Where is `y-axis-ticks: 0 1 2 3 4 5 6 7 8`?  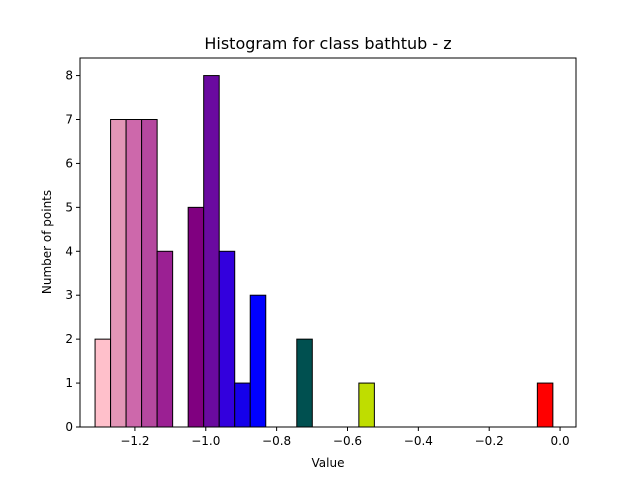
y-axis-ticks: 0 1 2 3 4 5 6 7 8 is located at coordinates (72, 251).